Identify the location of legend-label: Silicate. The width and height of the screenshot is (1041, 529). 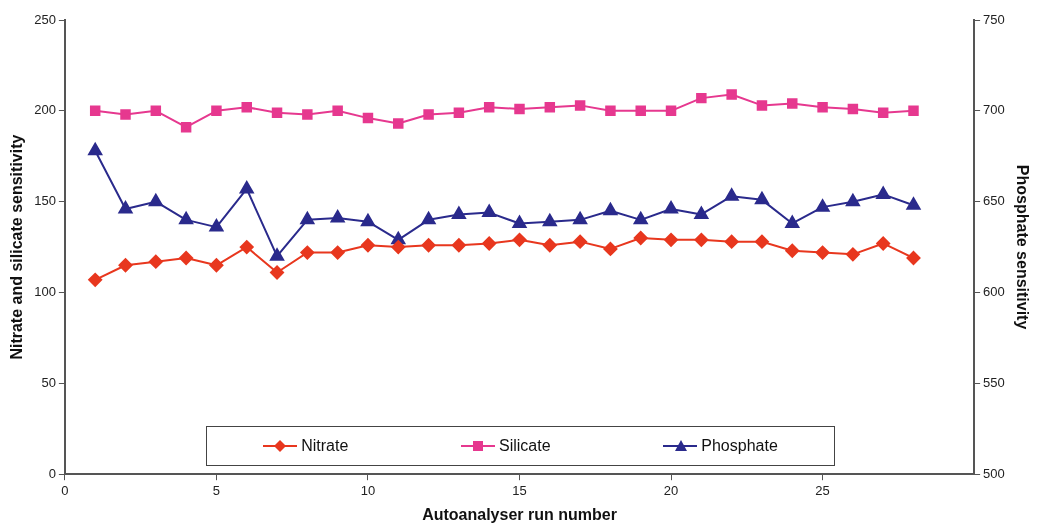
(524, 446).